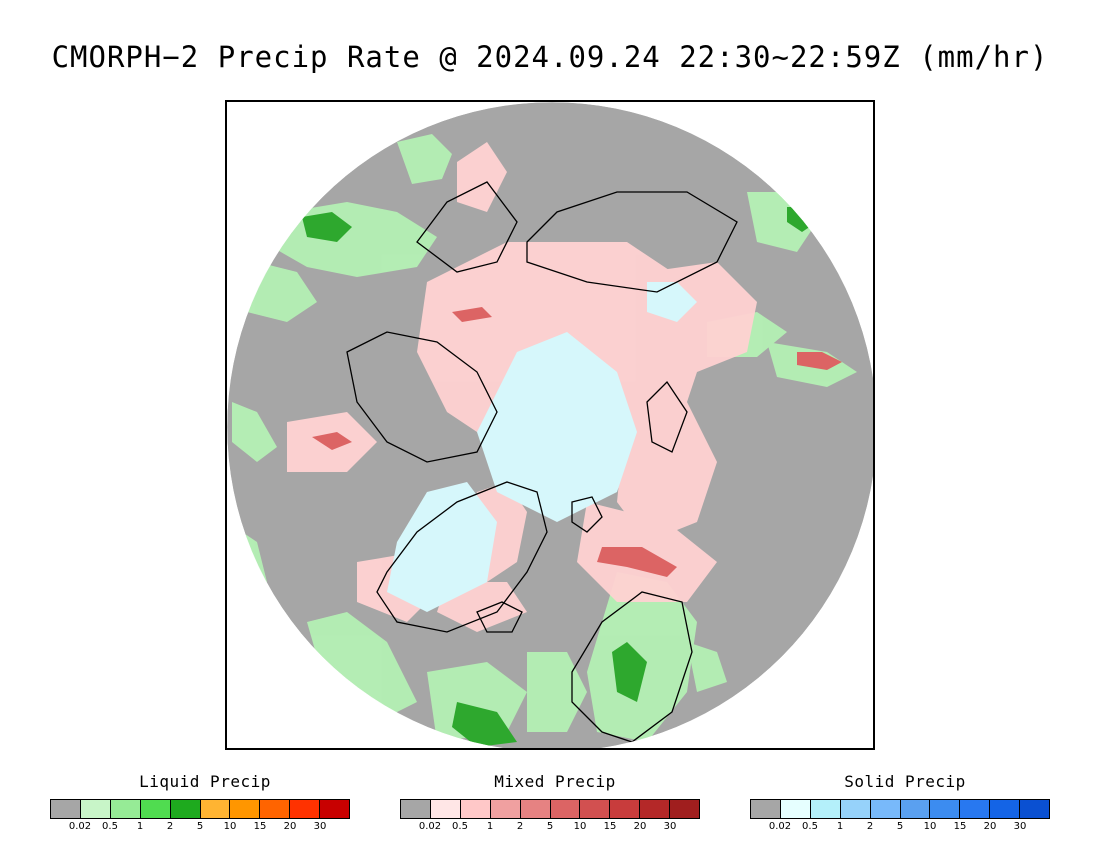  I want to click on legend-liquid-tick-label: 2, so click(170, 826).